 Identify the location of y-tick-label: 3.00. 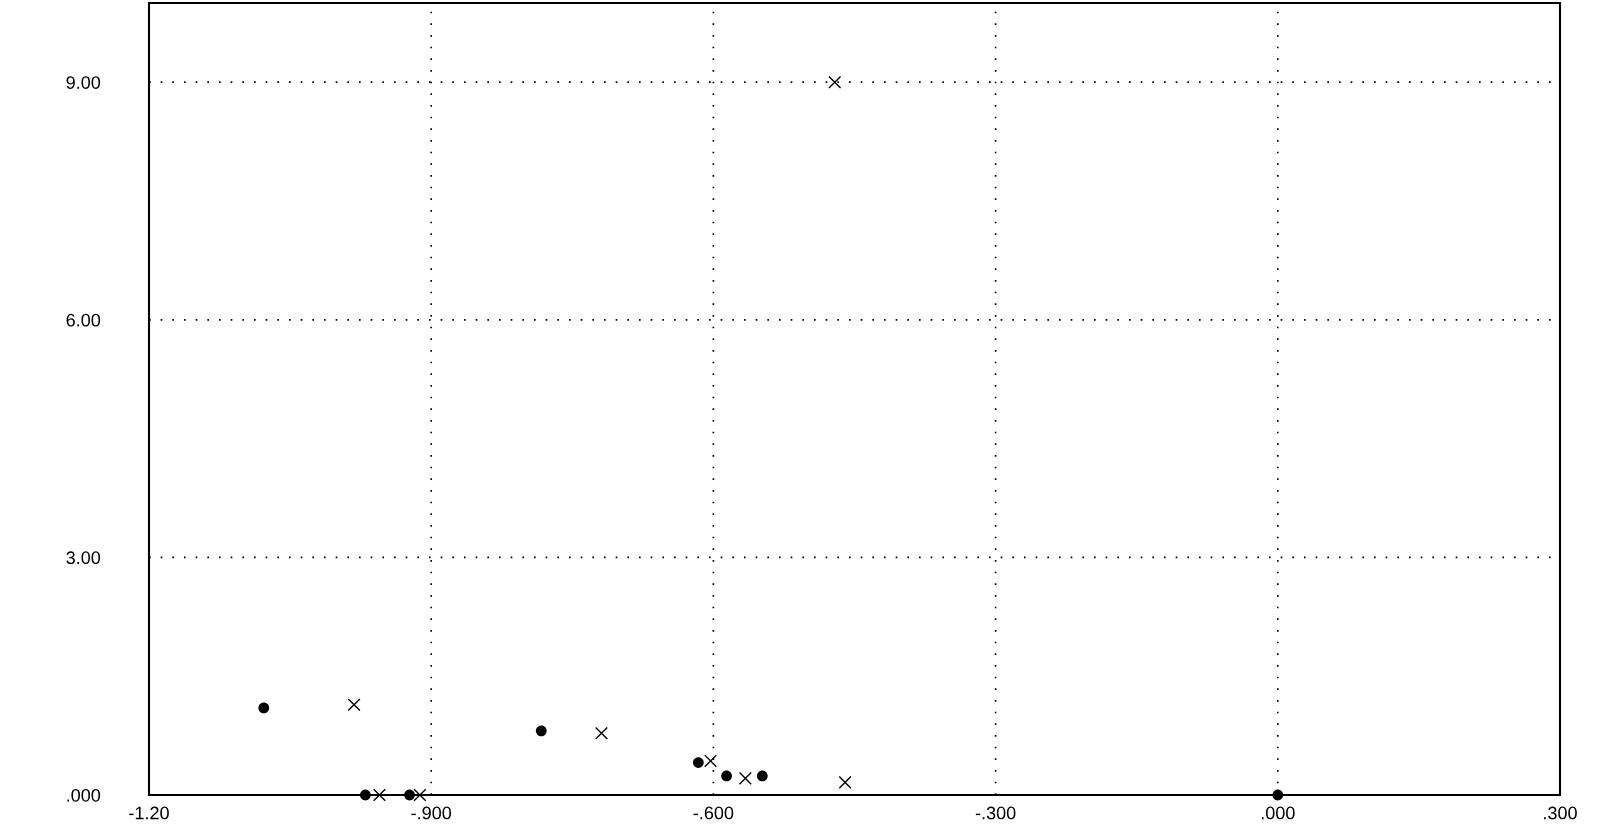
(83, 558).